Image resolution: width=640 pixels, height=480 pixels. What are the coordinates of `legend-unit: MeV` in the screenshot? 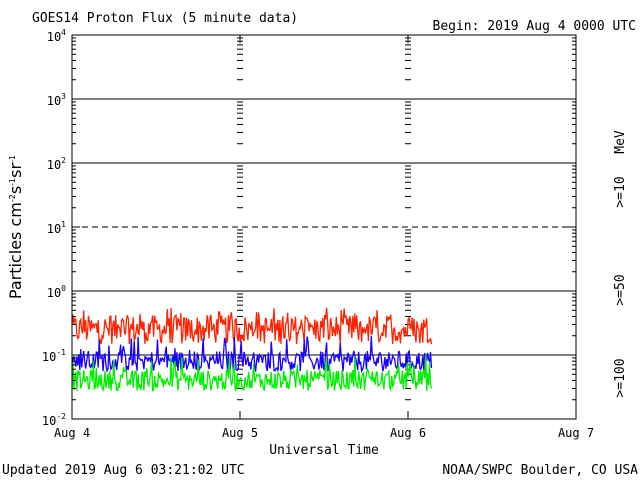 It's located at (620, 142).